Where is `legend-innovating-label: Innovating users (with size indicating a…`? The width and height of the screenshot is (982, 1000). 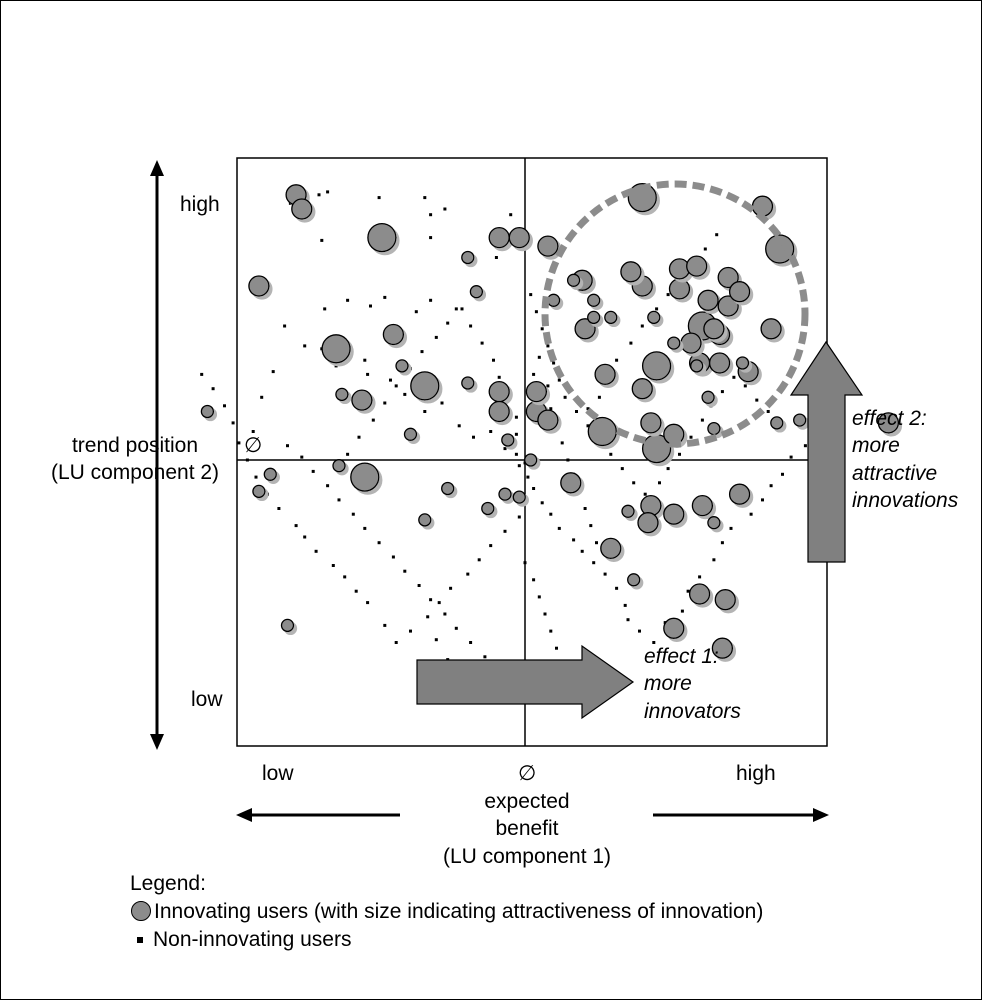
legend-innovating-label: Innovating users (with size indicating a… is located at coordinates (459, 911).